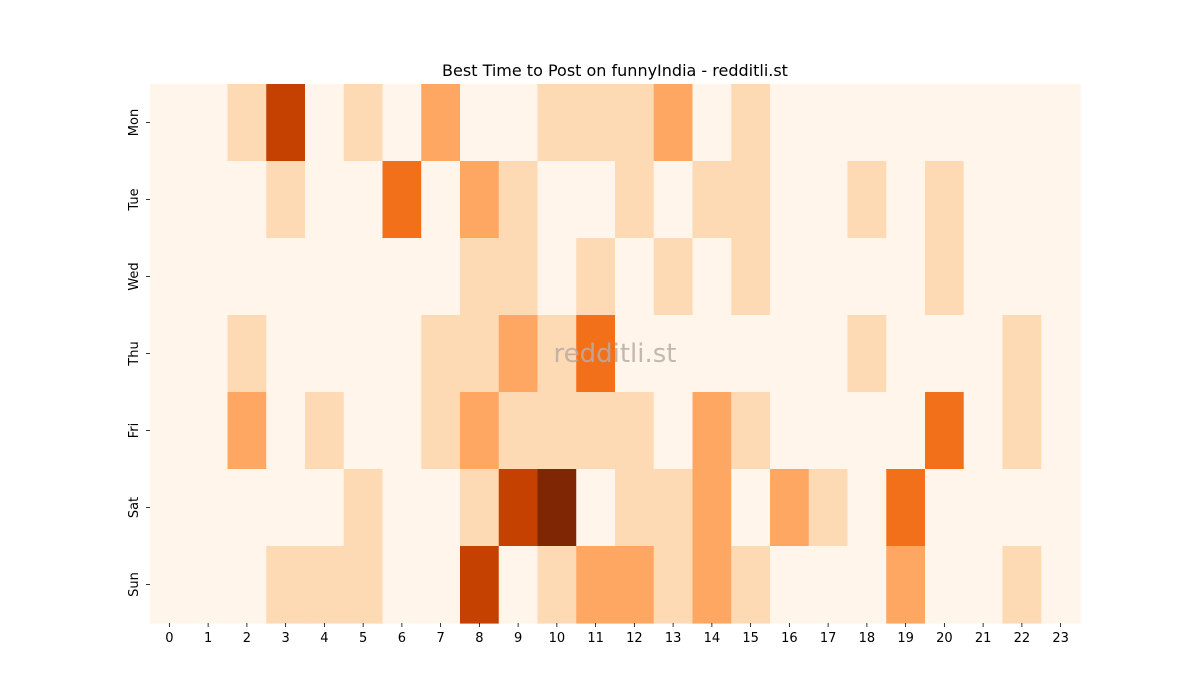 This screenshot has height=700, width=1200. I want to click on x-tick-label: 9, so click(518, 638).